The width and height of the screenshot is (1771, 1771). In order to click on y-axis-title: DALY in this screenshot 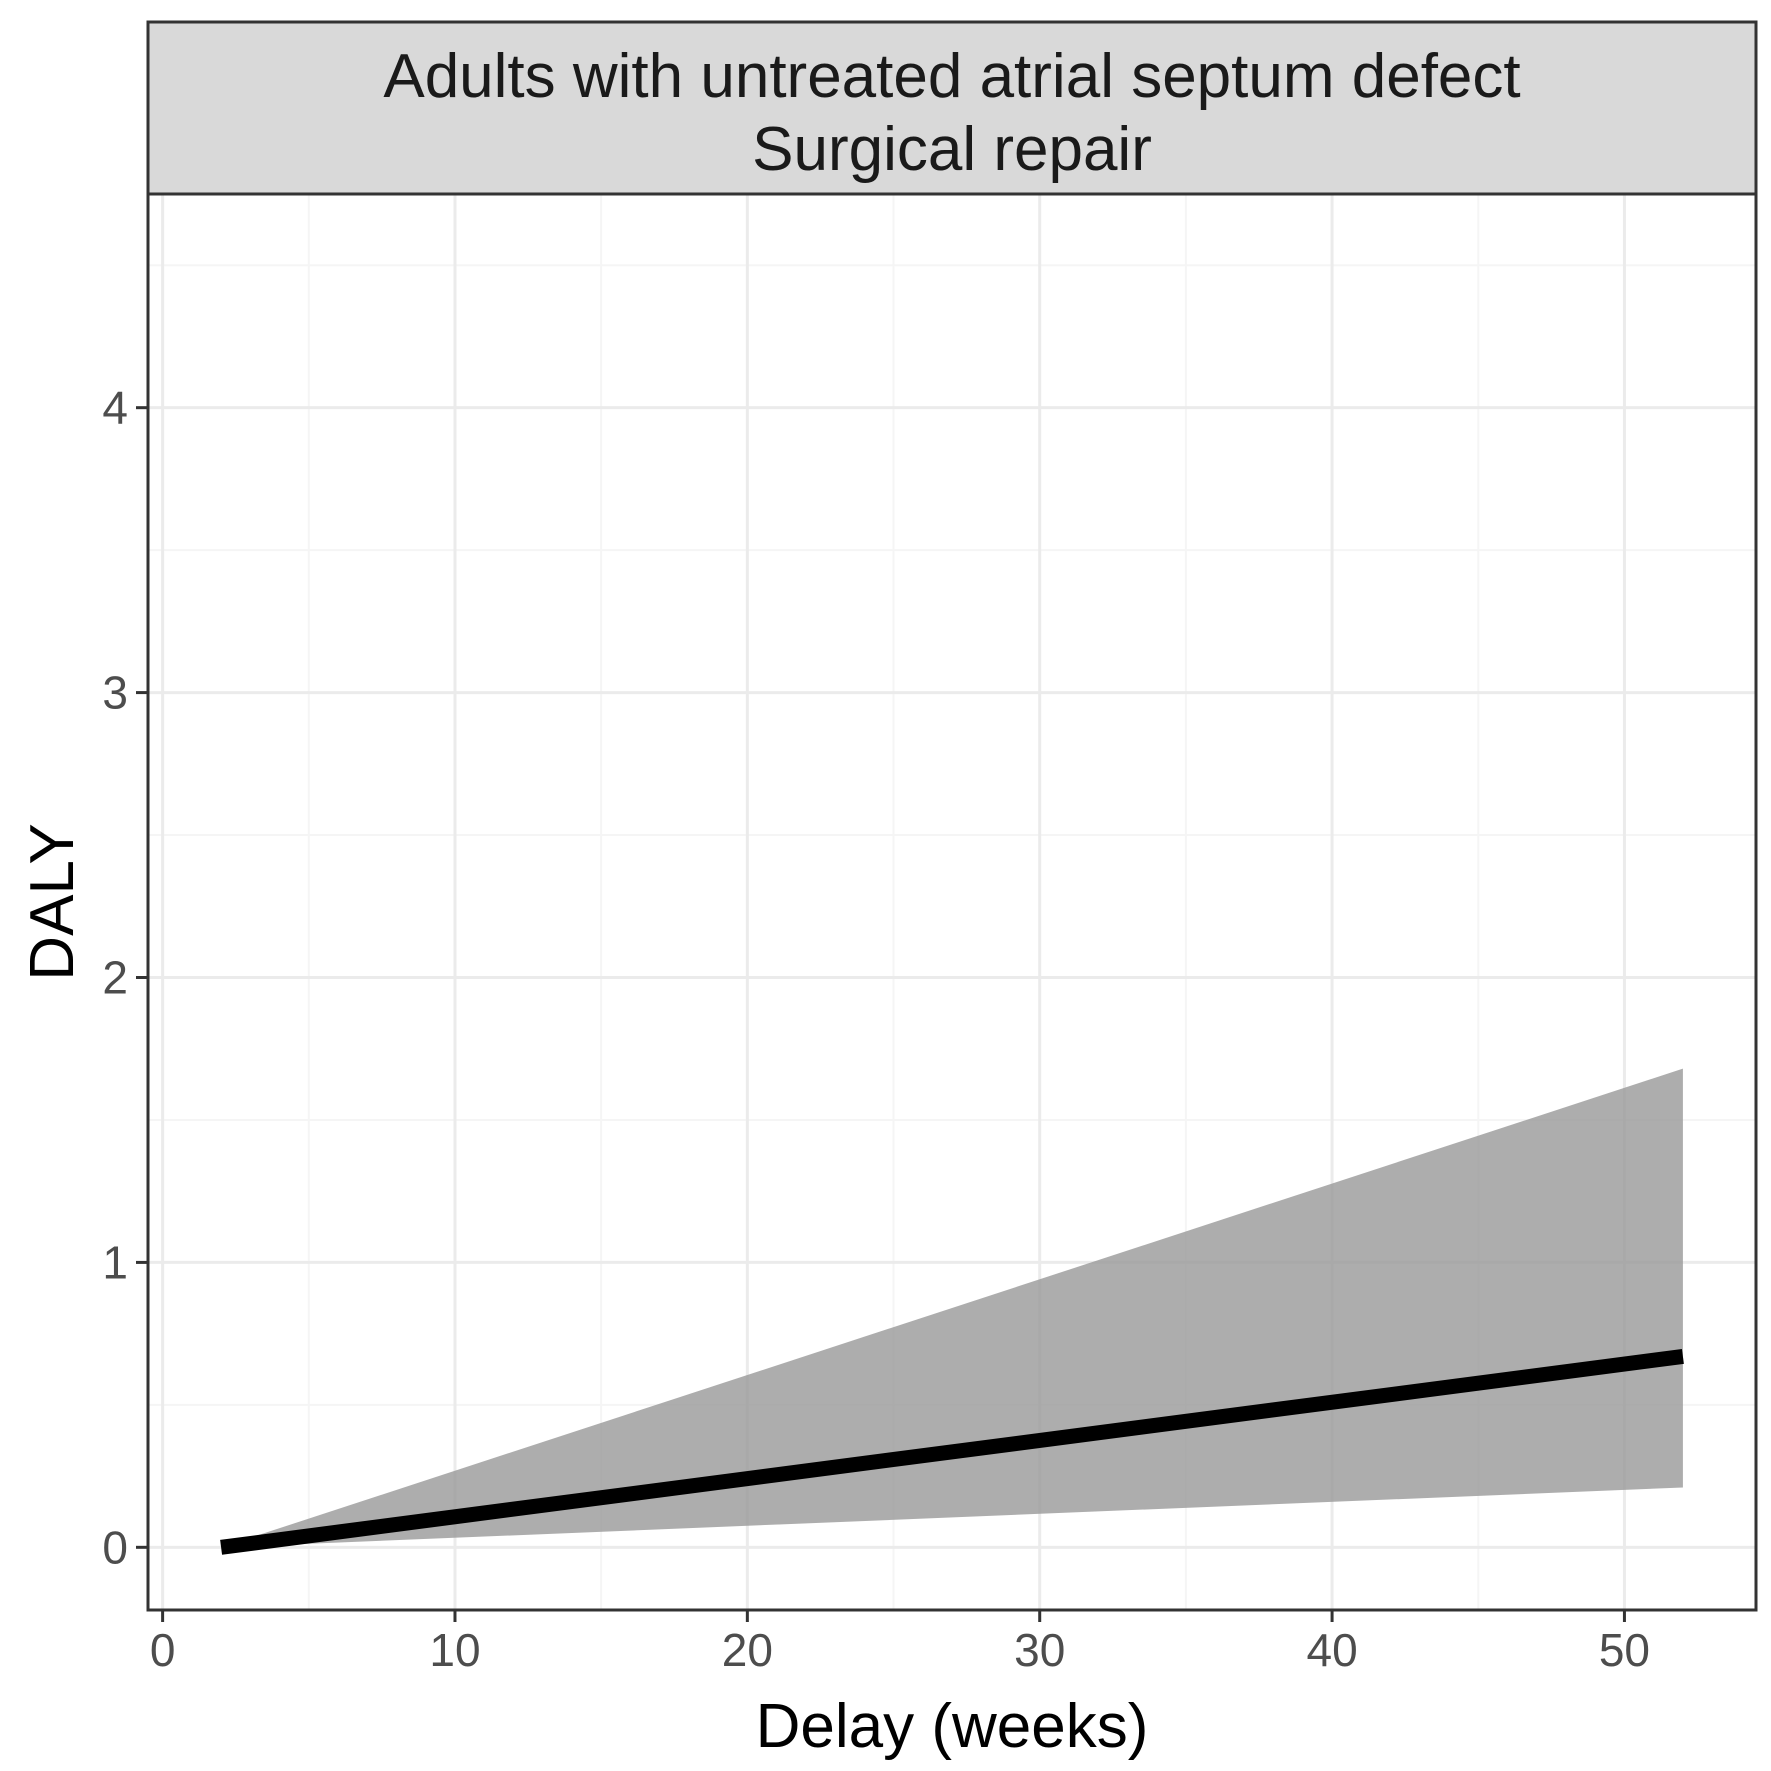, I will do `click(52, 901)`.